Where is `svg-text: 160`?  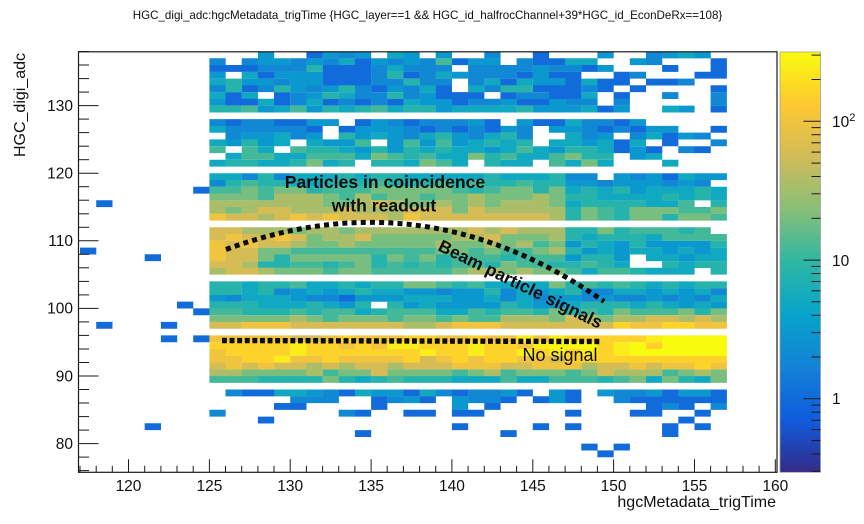
svg-text: 160 is located at coordinates (775, 486).